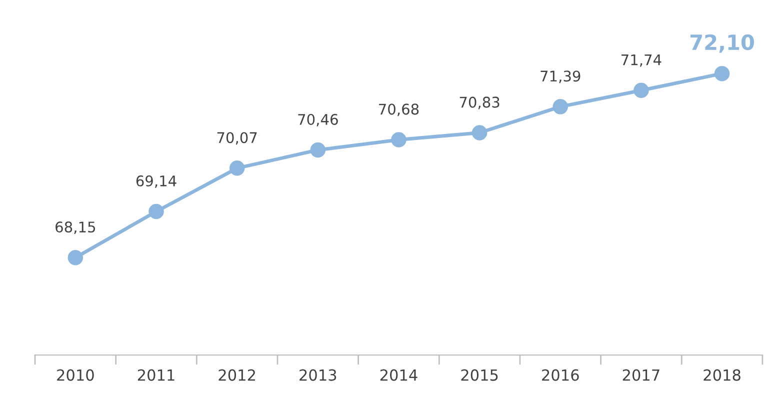 The image size is (778, 404). Describe the element at coordinates (236, 375) in the screenshot. I see `x-tick-label: 2012` at that location.